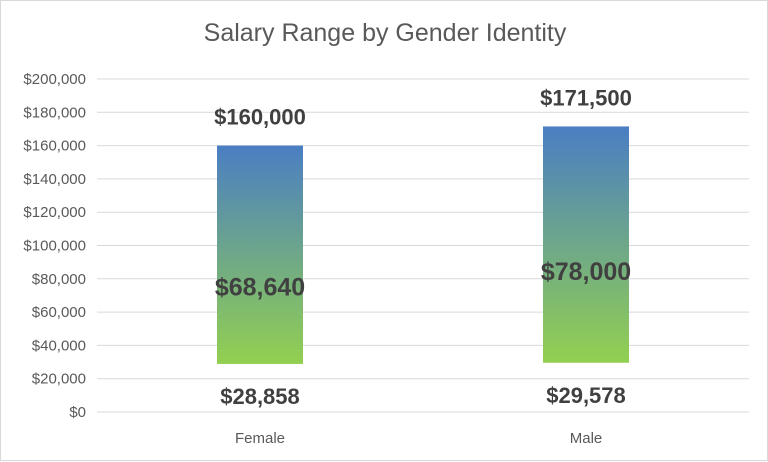 This screenshot has width=768, height=462. Describe the element at coordinates (586, 244) in the screenshot. I see `bar-male` at that location.